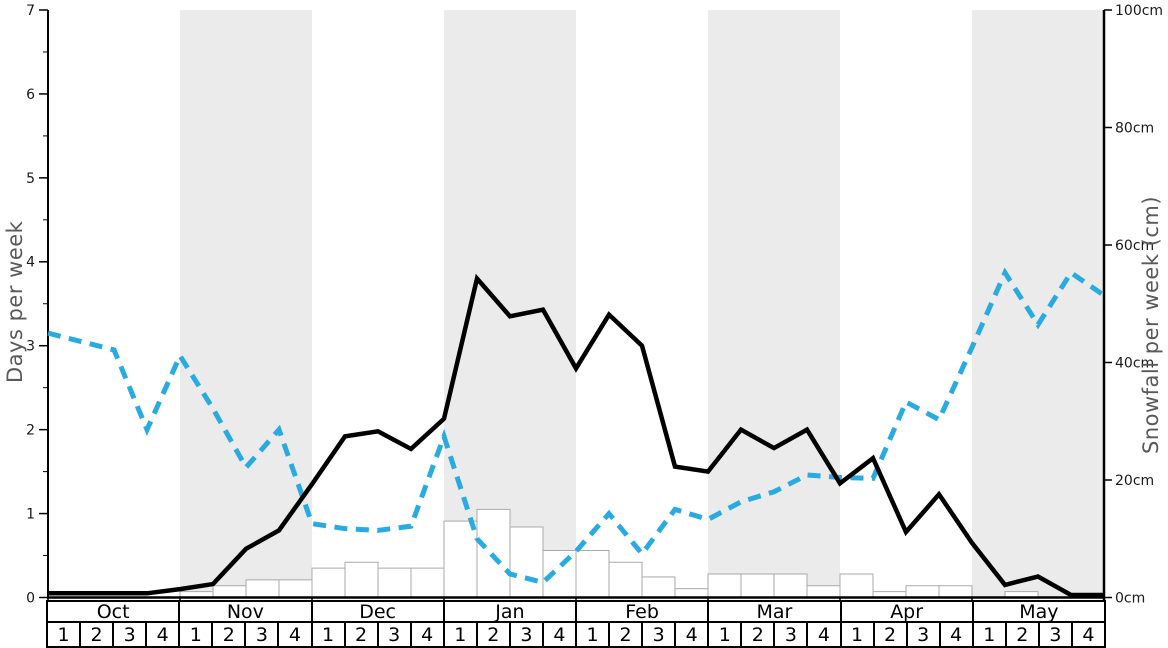  What do you see at coordinates (1130, 598) in the screenshot?
I see `right-axis-tick-label: 0cm` at bounding box center [1130, 598].